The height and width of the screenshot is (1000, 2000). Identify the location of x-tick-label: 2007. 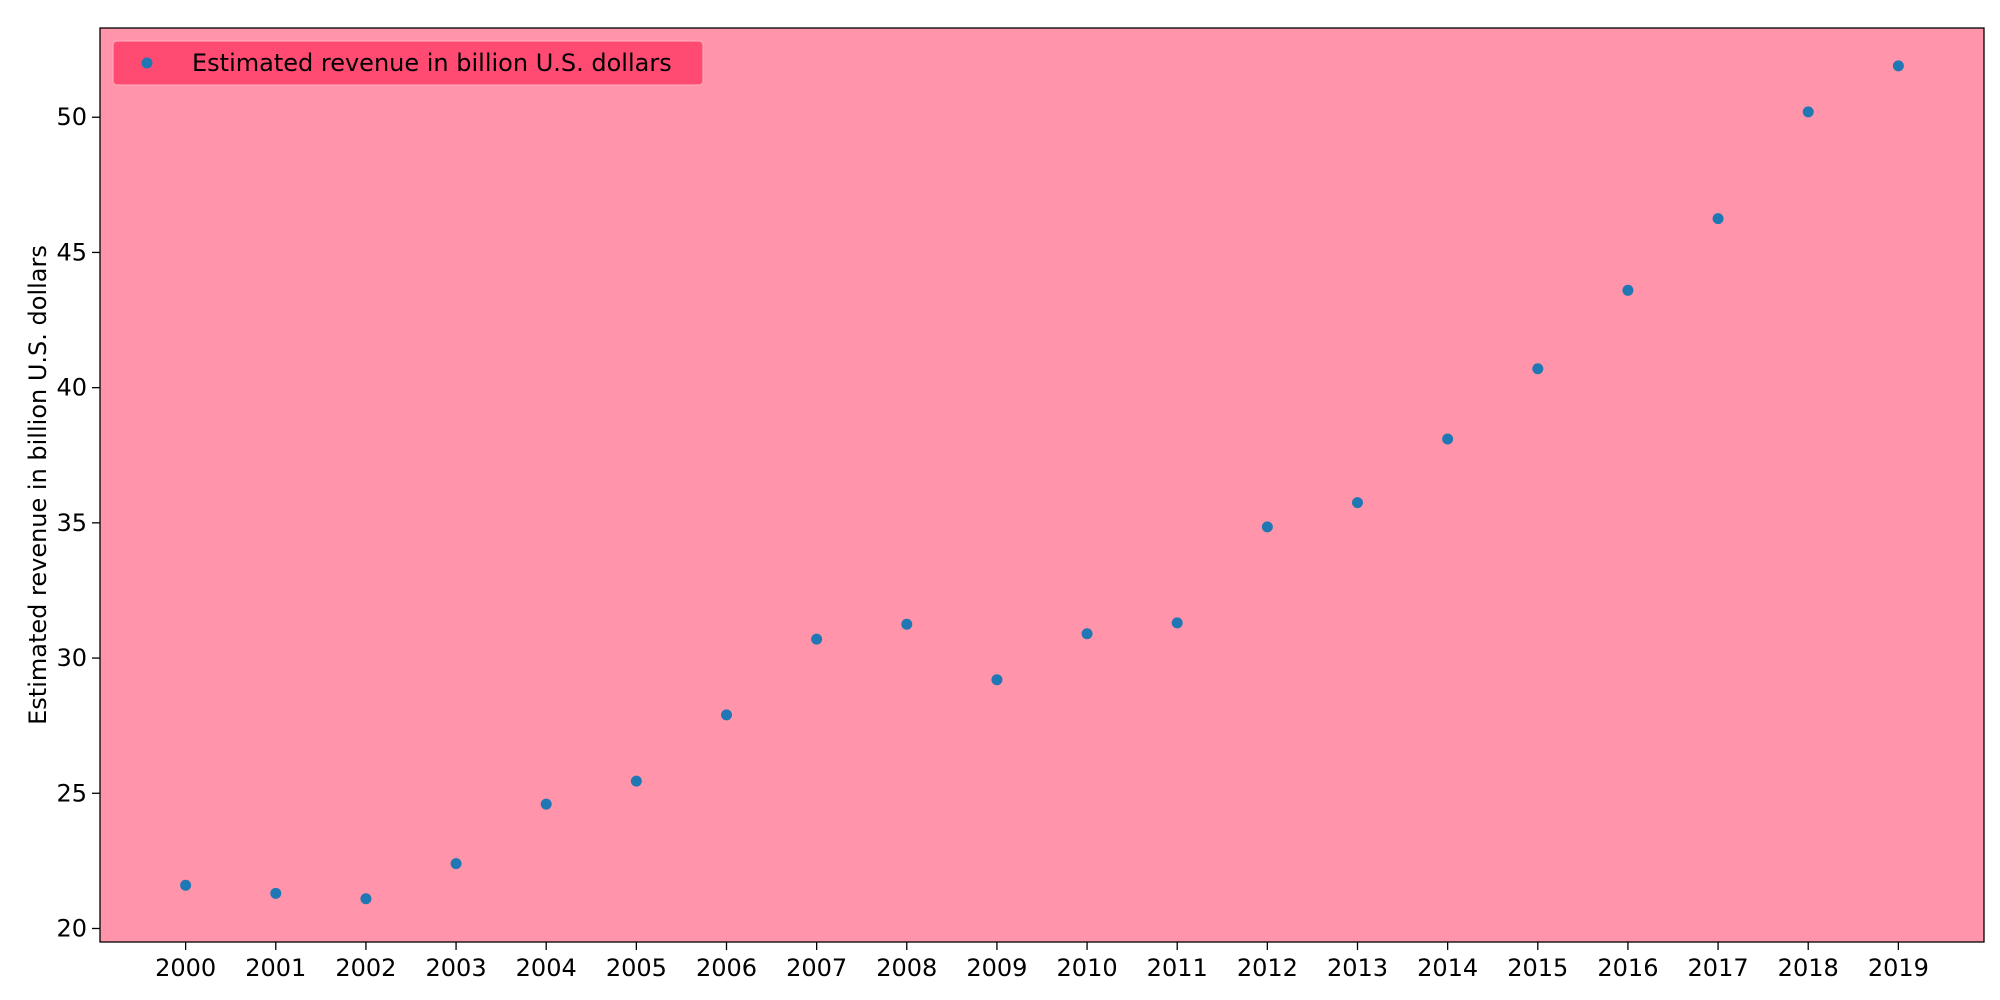
(816, 968).